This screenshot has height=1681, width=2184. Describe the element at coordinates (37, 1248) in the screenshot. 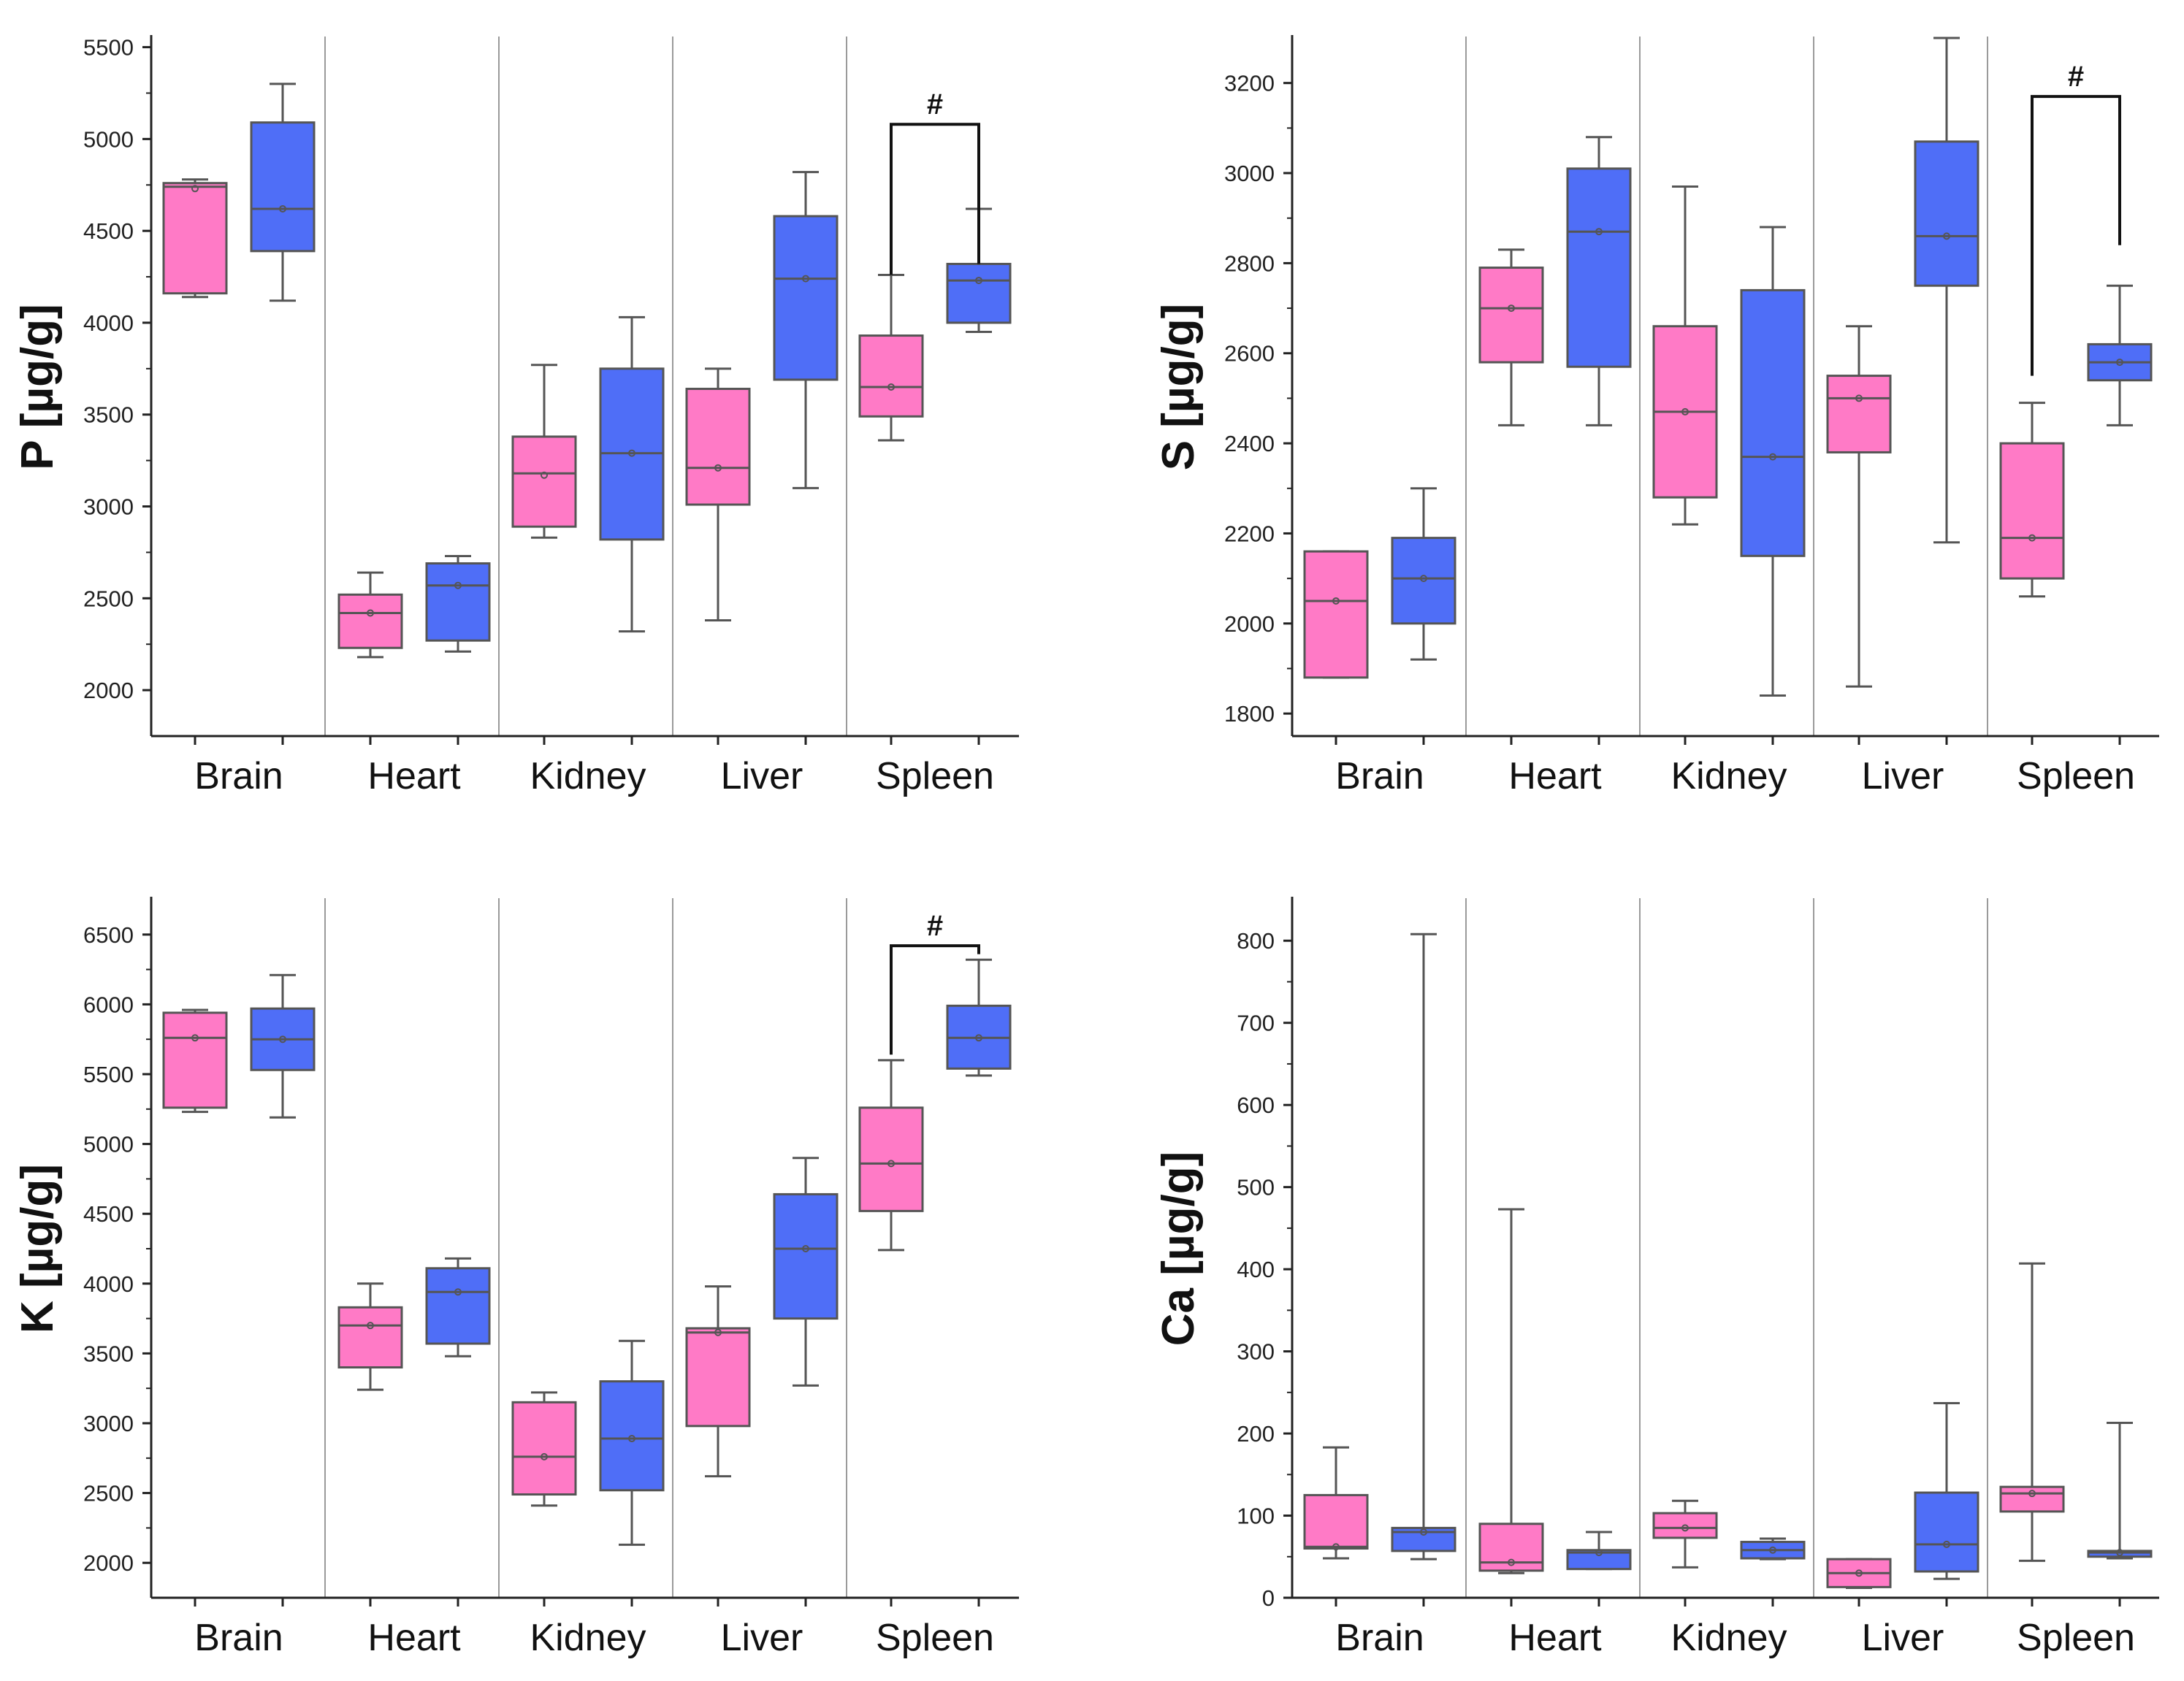

I see `y-axis-title: K [µg/g]` at that location.